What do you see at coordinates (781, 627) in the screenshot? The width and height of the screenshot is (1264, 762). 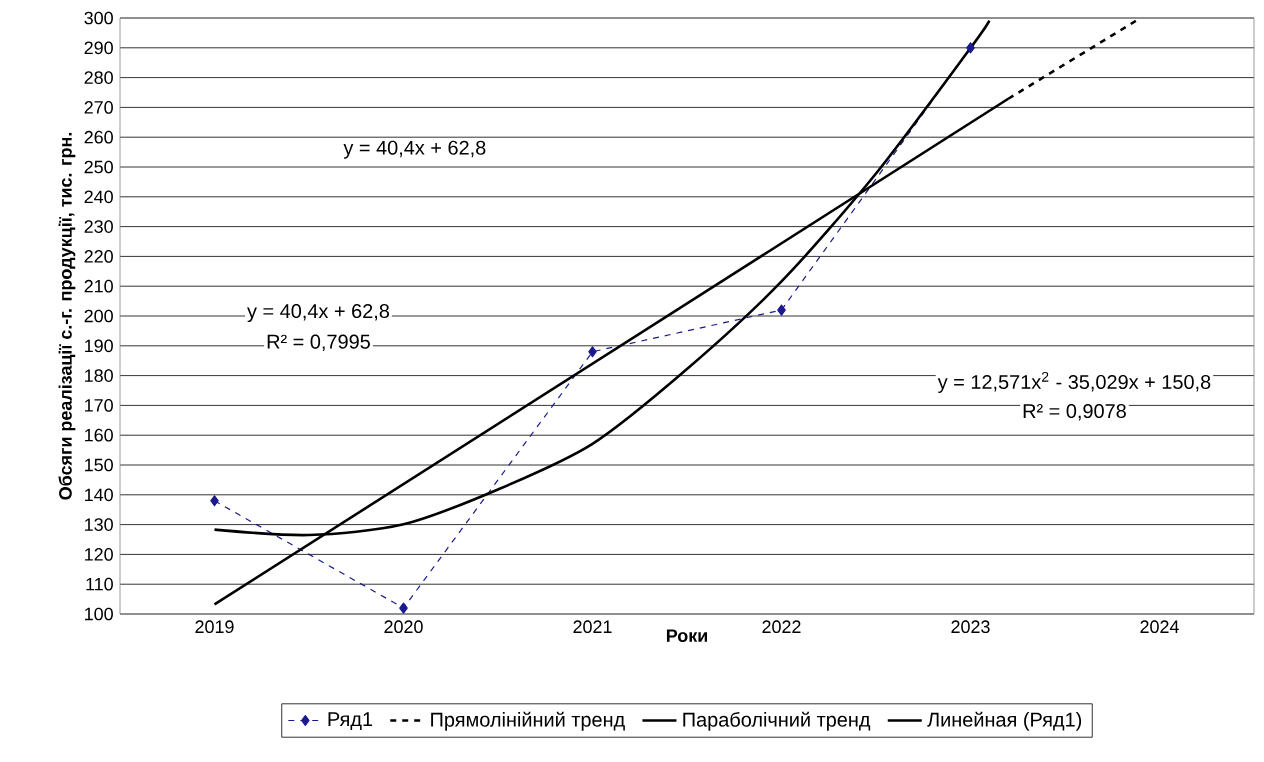 I see `x-tick-label: 2022` at bounding box center [781, 627].